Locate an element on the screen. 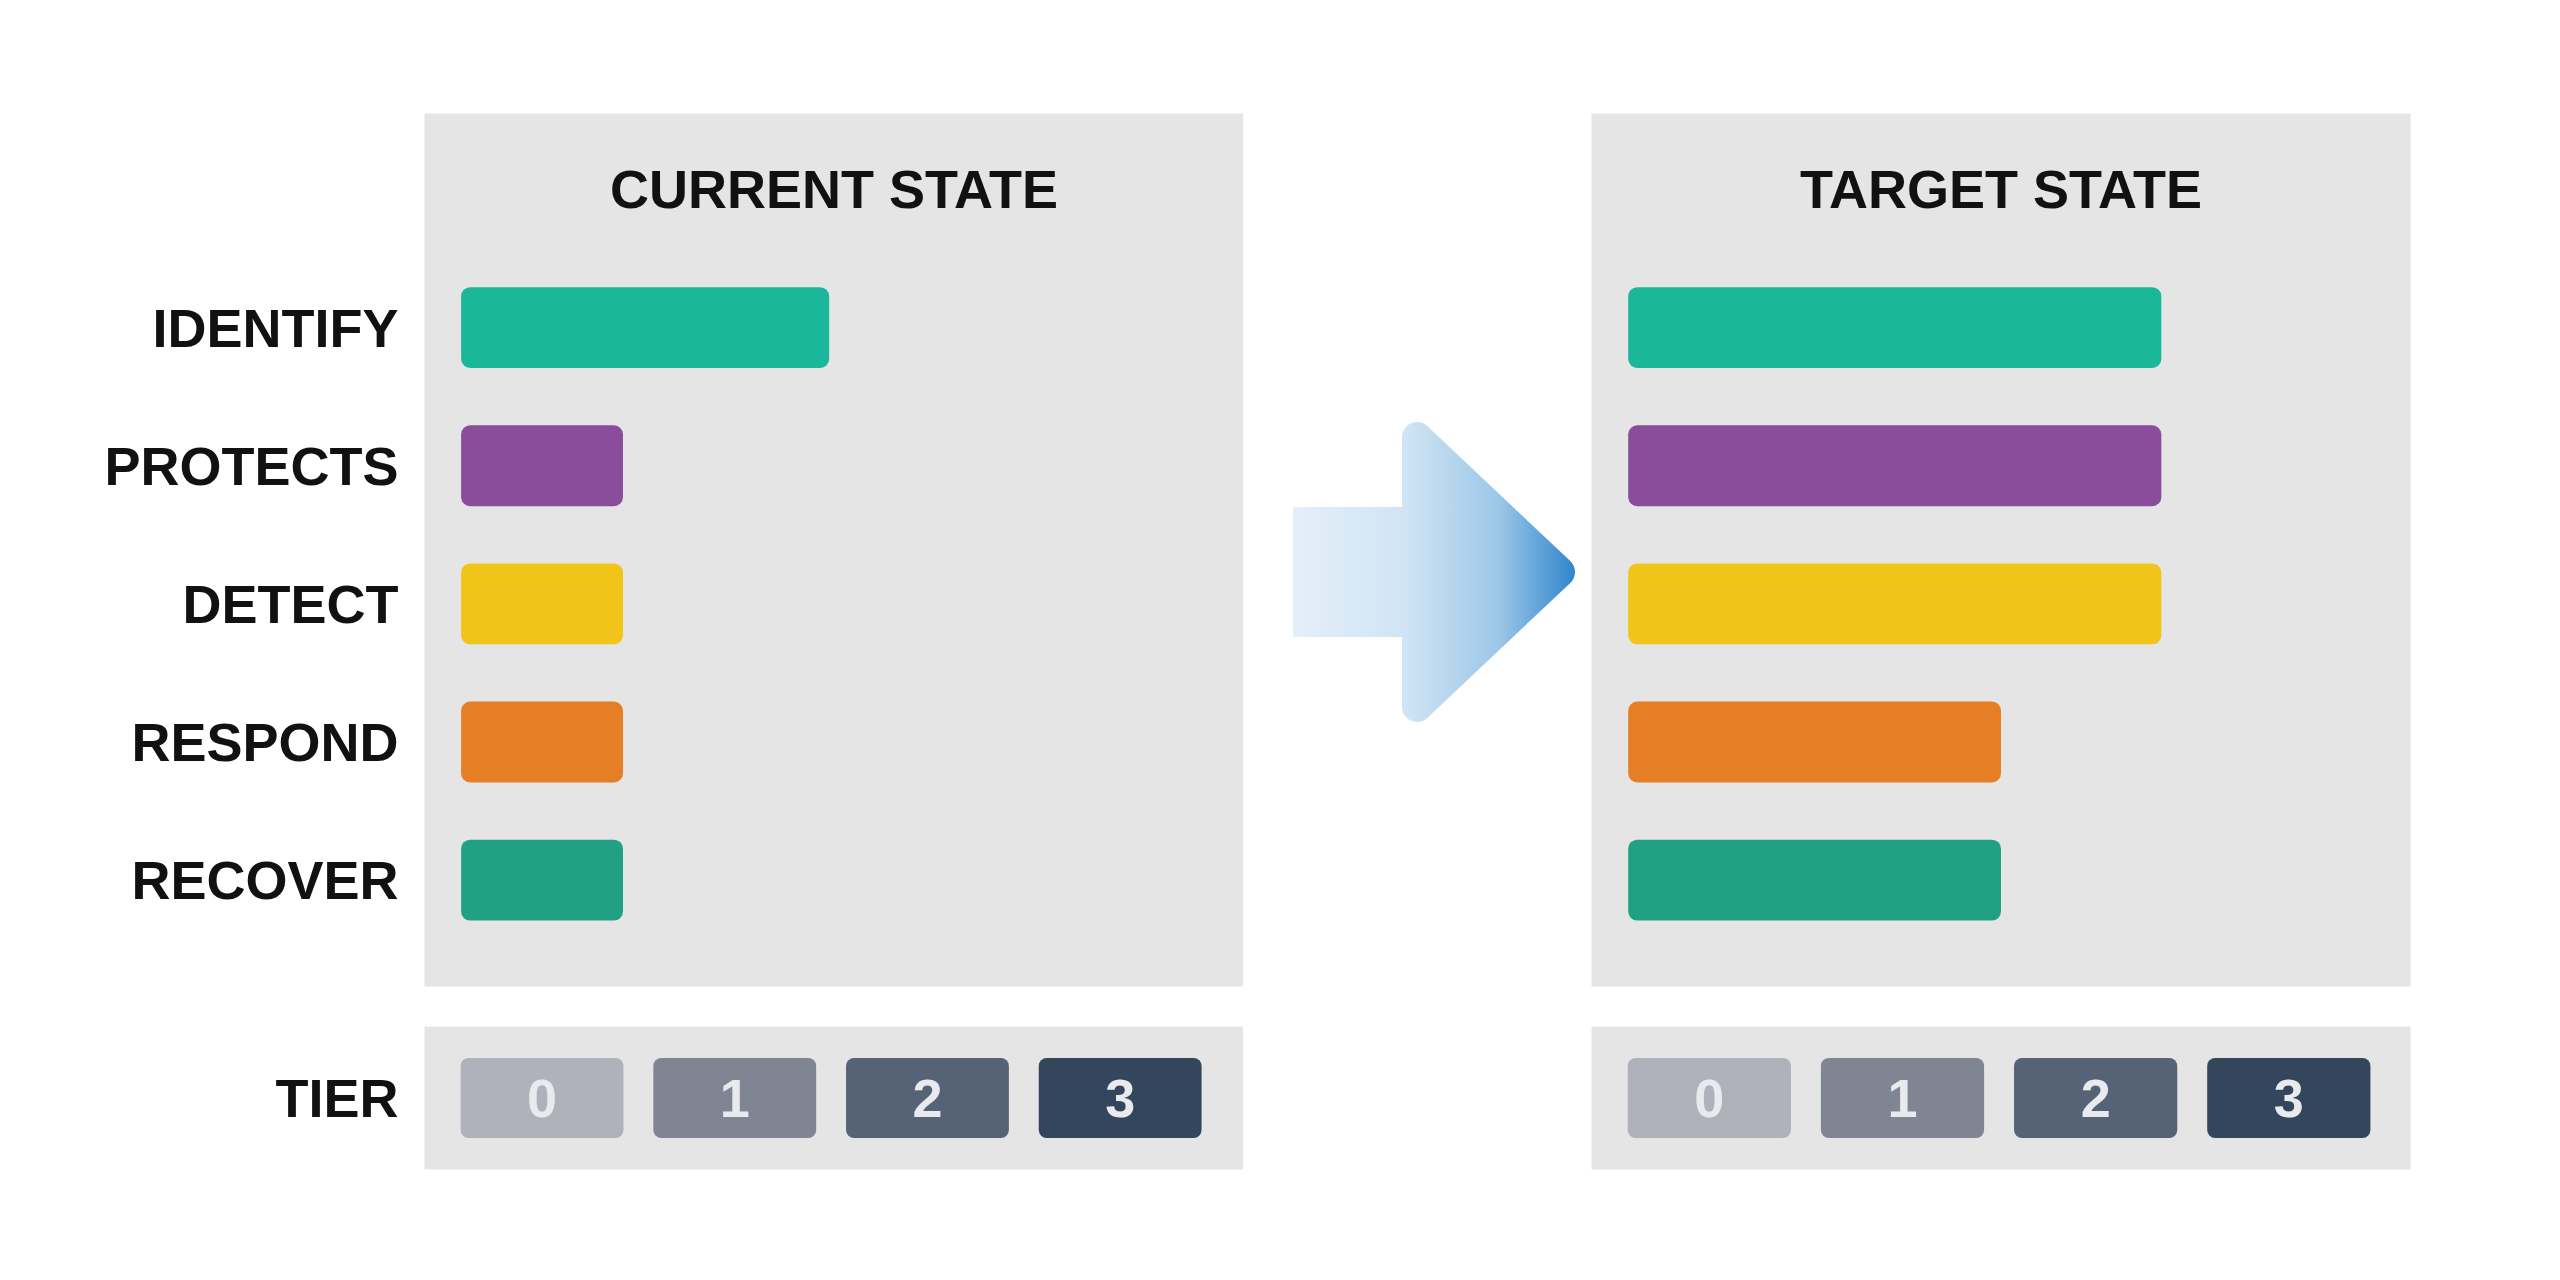  y-tick-label: RESPOND is located at coordinates (265, 742).